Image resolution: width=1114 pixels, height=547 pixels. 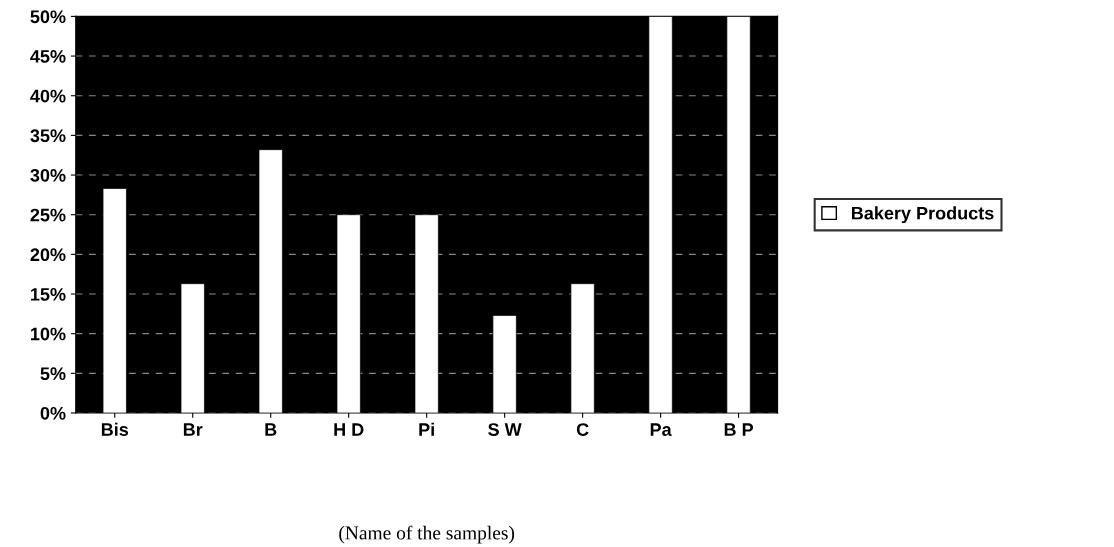 What do you see at coordinates (48, 255) in the screenshot?
I see `y-tick-label: 20%` at bounding box center [48, 255].